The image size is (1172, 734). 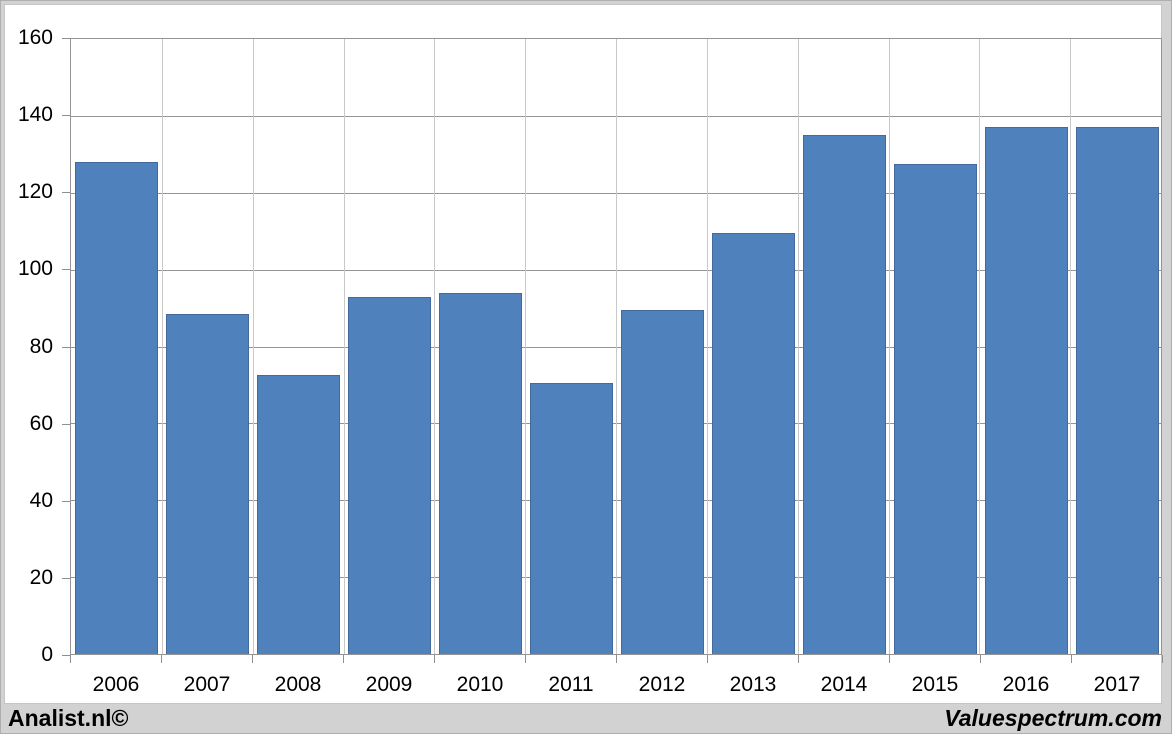 I want to click on bar-2015, so click(x=935, y=408).